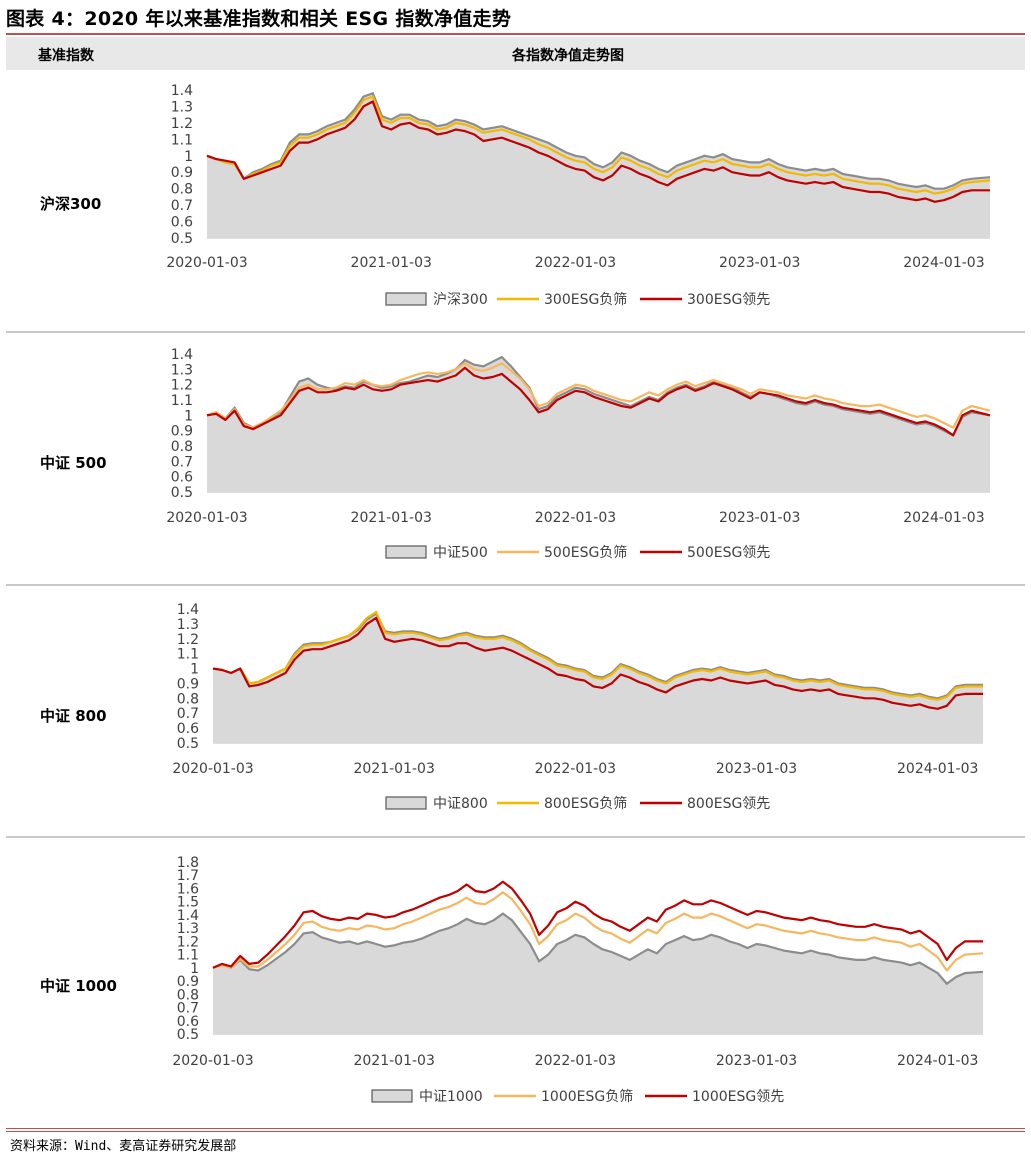  I want to click on source-note: 资料来源：Wind、麦高证券研究发展部, so click(123, 1146).